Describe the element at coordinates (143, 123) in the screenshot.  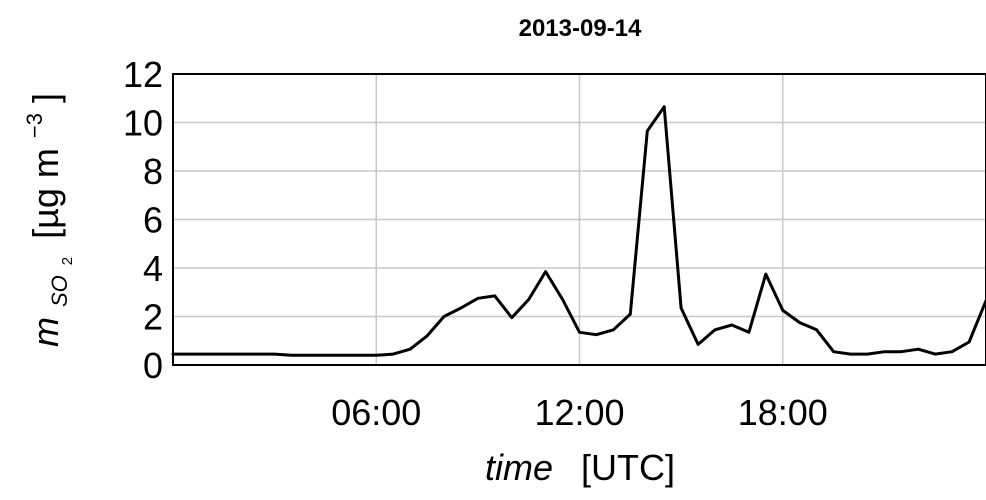
I see `y-tick-label: 10` at that location.